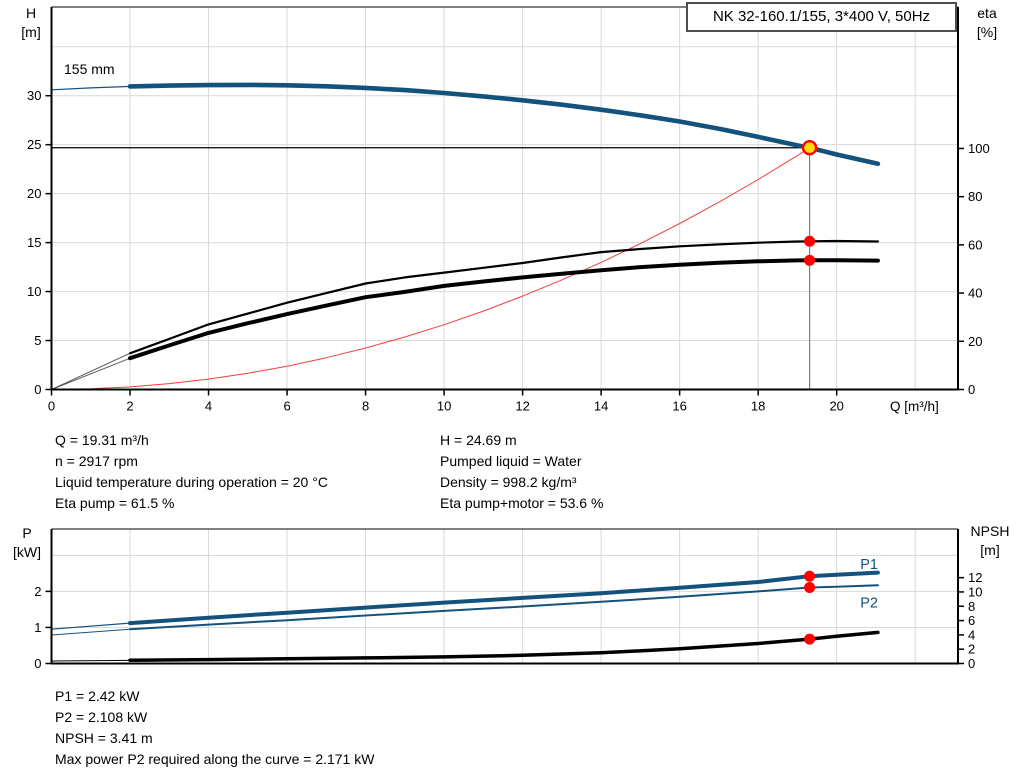 The height and width of the screenshot is (781, 1024). I want to click on eta-pump-motor-lead, so click(91, 373).